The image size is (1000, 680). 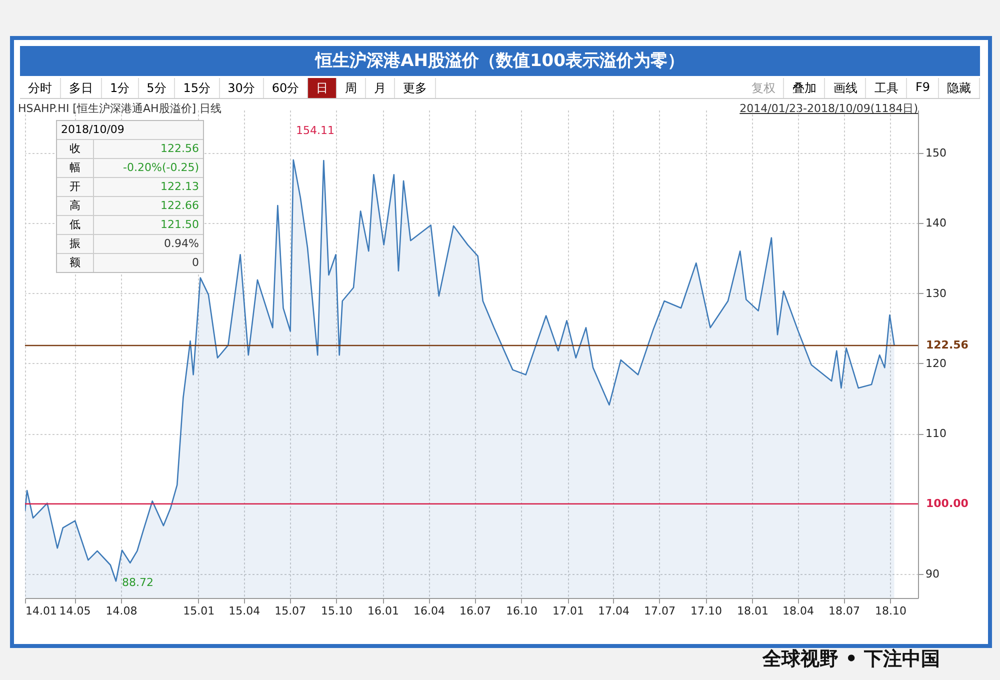 I want to click on y-tick-label: 140, so click(x=936, y=223).